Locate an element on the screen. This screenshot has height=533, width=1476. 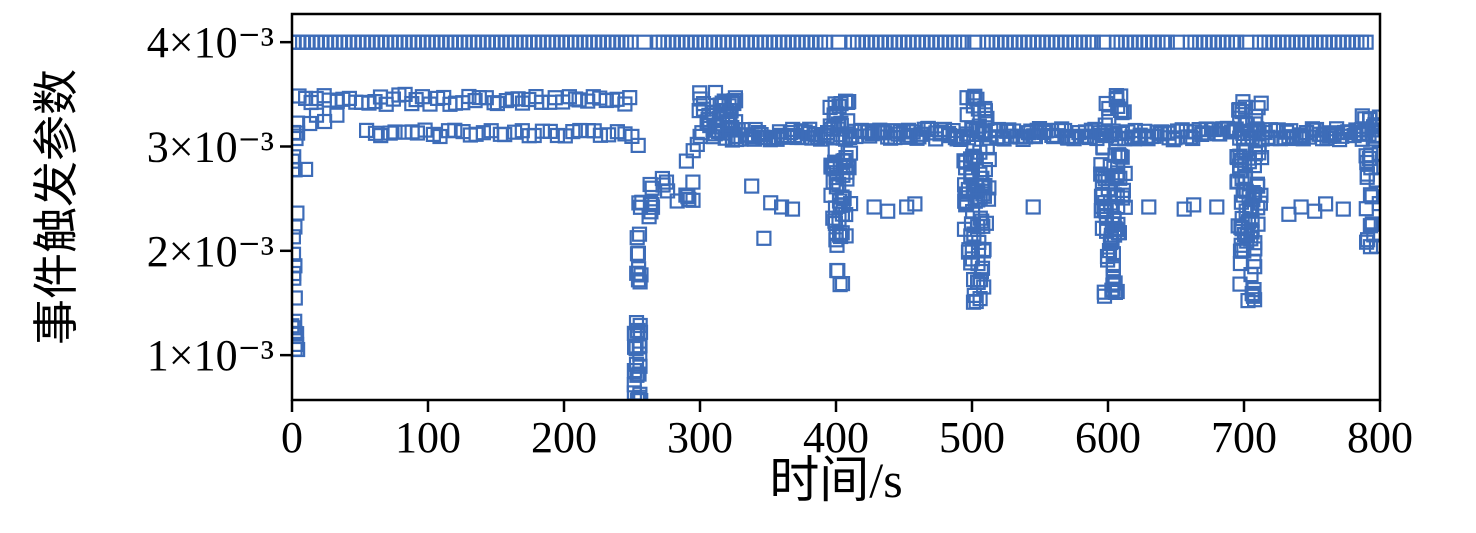
svg-text: 300 is located at coordinates (700, 437).